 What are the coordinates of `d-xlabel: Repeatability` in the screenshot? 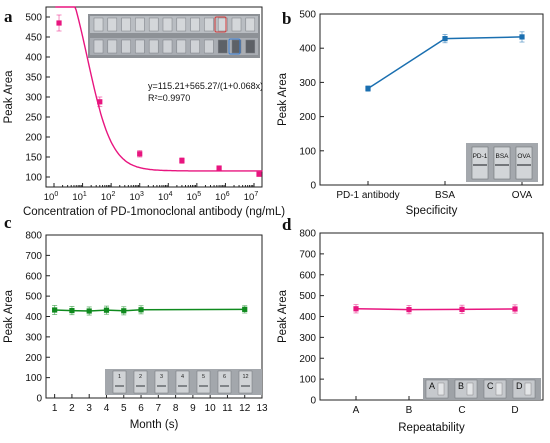 It's located at (431, 428).